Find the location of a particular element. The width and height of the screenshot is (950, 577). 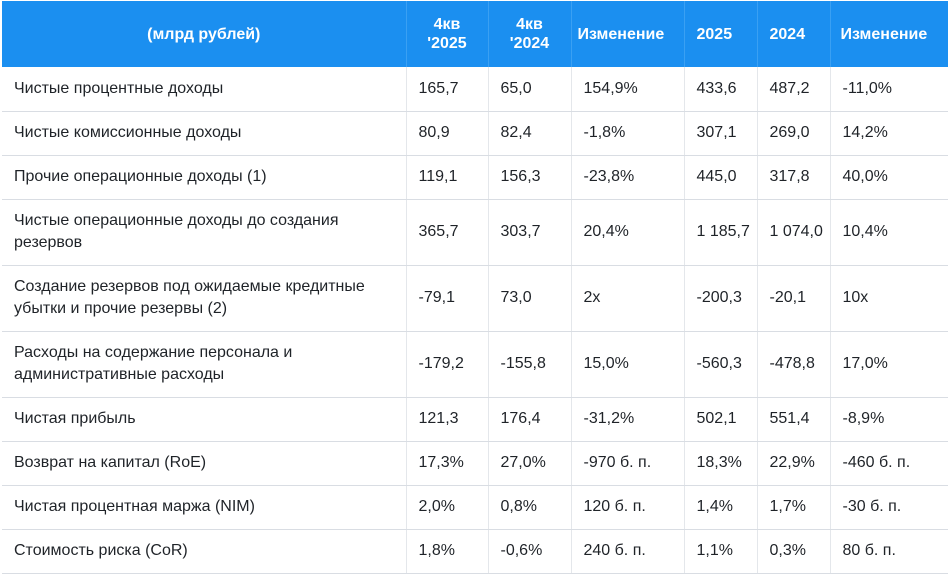

row-label: Чистые комиссионные доходы is located at coordinates (204, 133).